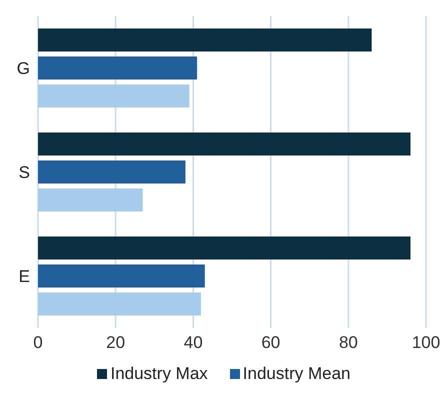 The width and height of the screenshot is (448, 403). Describe the element at coordinates (193, 342) in the screenshot. I see `x-tick-label: 40` at that location.